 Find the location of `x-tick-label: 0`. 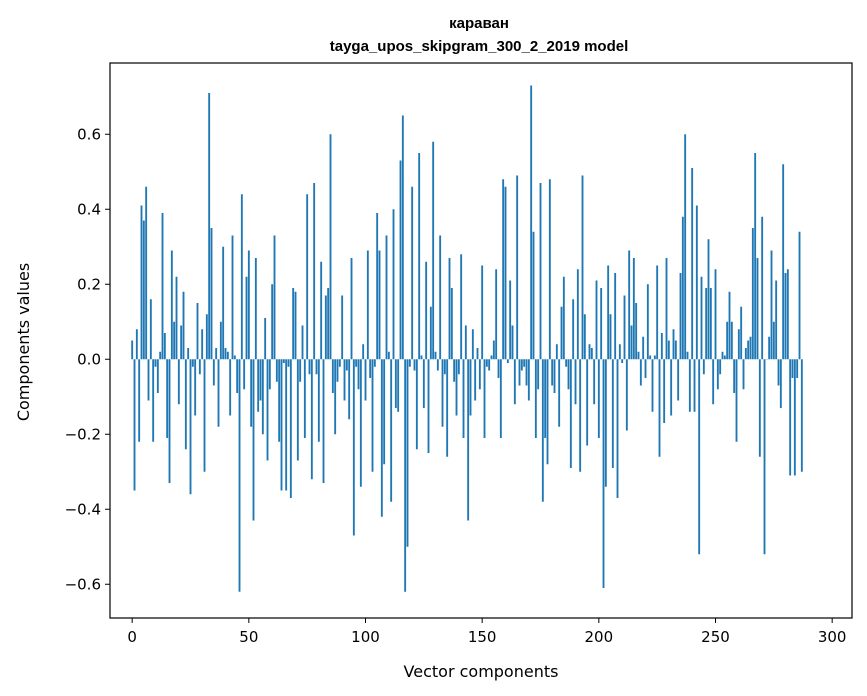

x-tick-label: 0 is located at coordinates (132, 637).